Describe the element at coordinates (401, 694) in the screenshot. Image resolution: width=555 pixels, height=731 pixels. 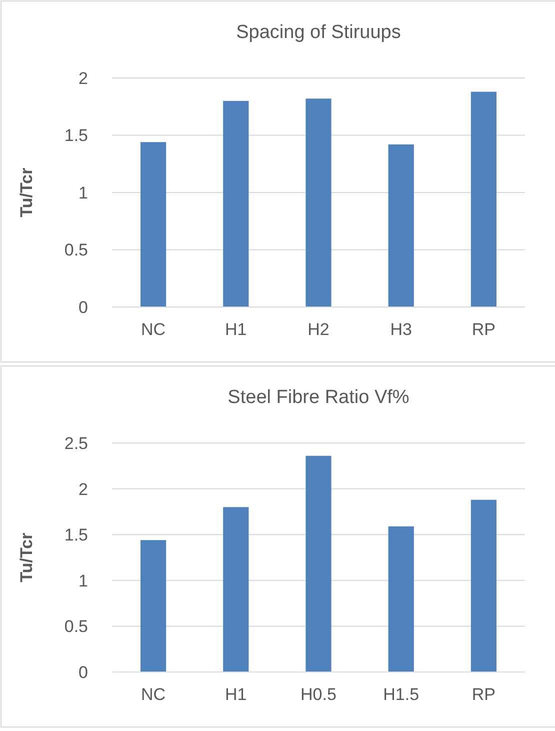
I see `x-tick-label: H1.5` at that location.